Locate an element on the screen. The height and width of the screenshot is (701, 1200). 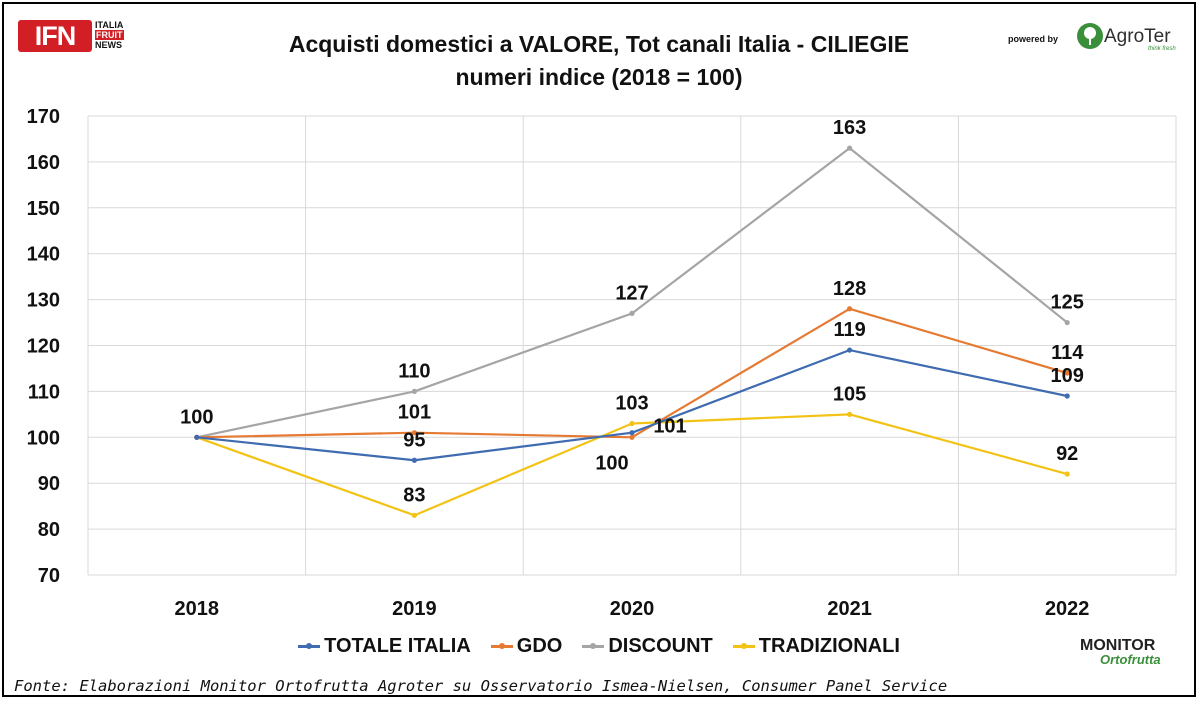
legend-item-totale-italia: TOTALE ITALIA is located at coordinates (384, 646).